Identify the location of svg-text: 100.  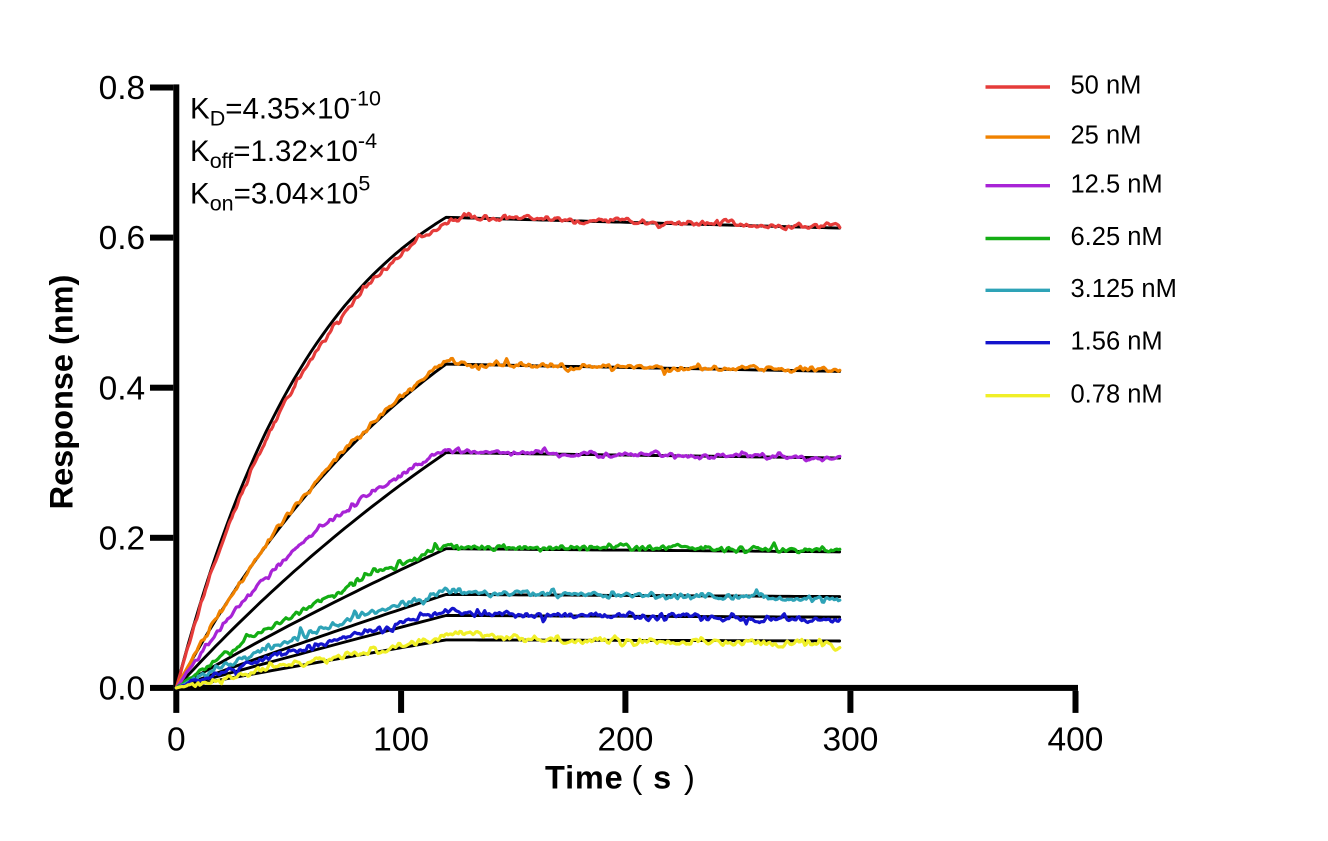
(401, 740).